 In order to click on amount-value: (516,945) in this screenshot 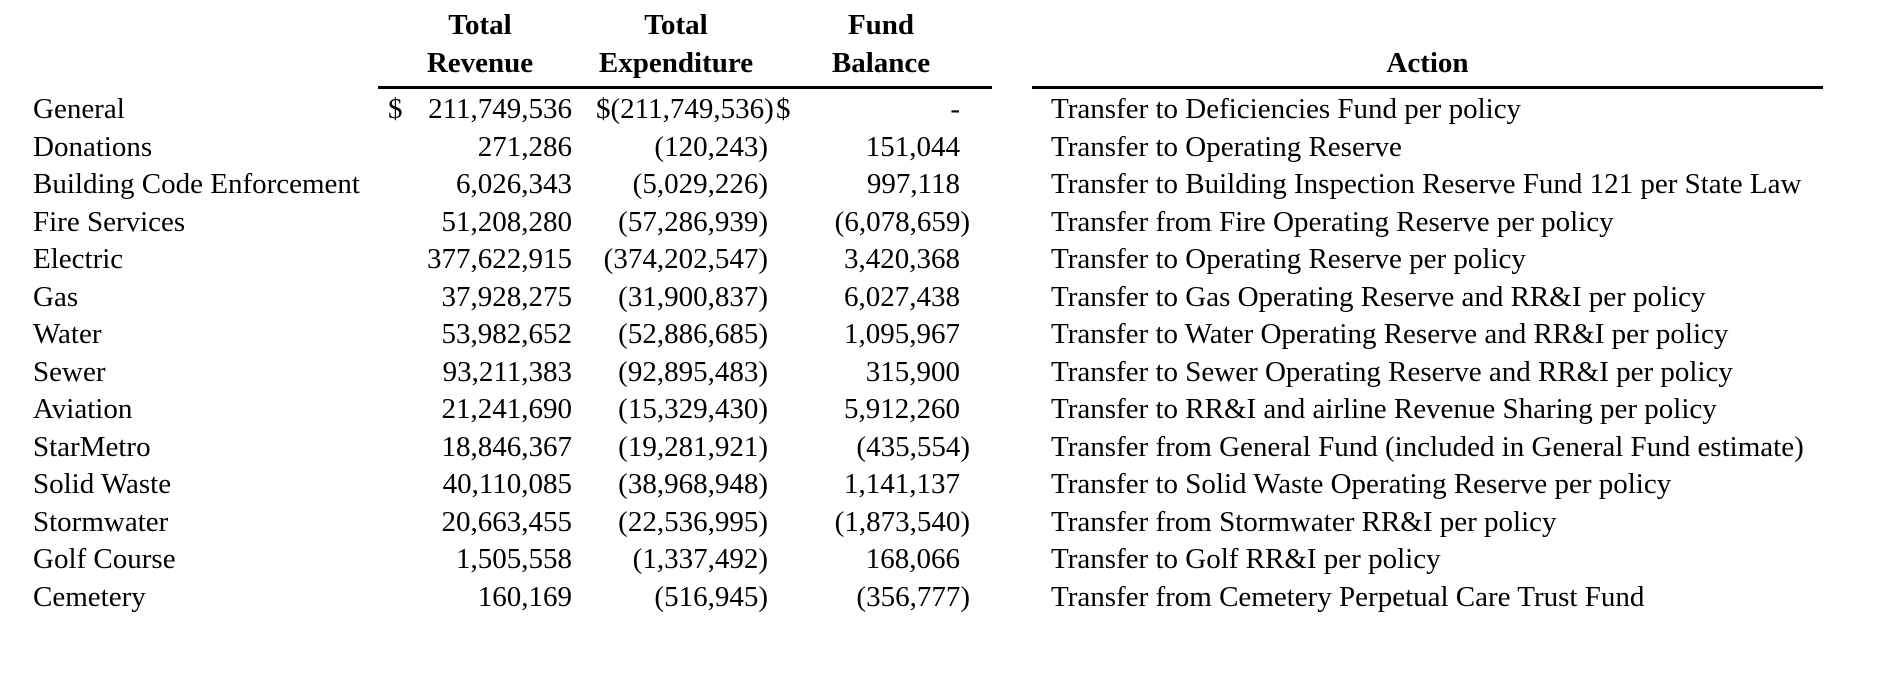, I will do `click(711, 596)`.